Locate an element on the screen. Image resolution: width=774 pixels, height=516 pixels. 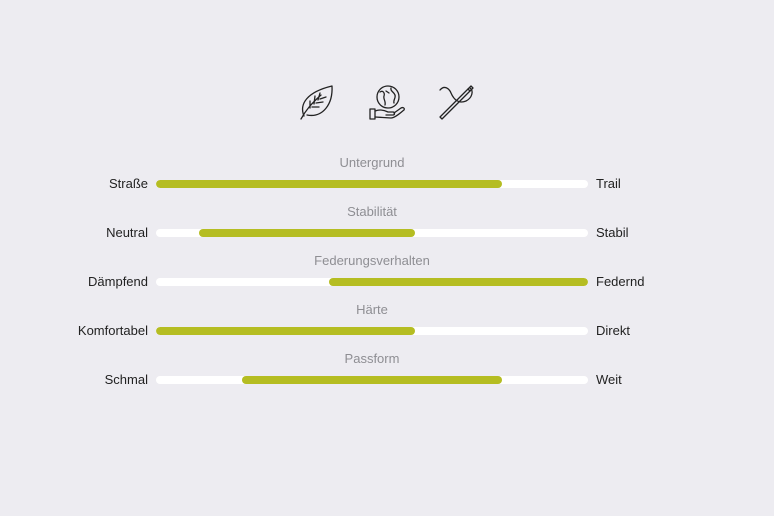
scale-title: Passform is located at coordinates (372, 358).